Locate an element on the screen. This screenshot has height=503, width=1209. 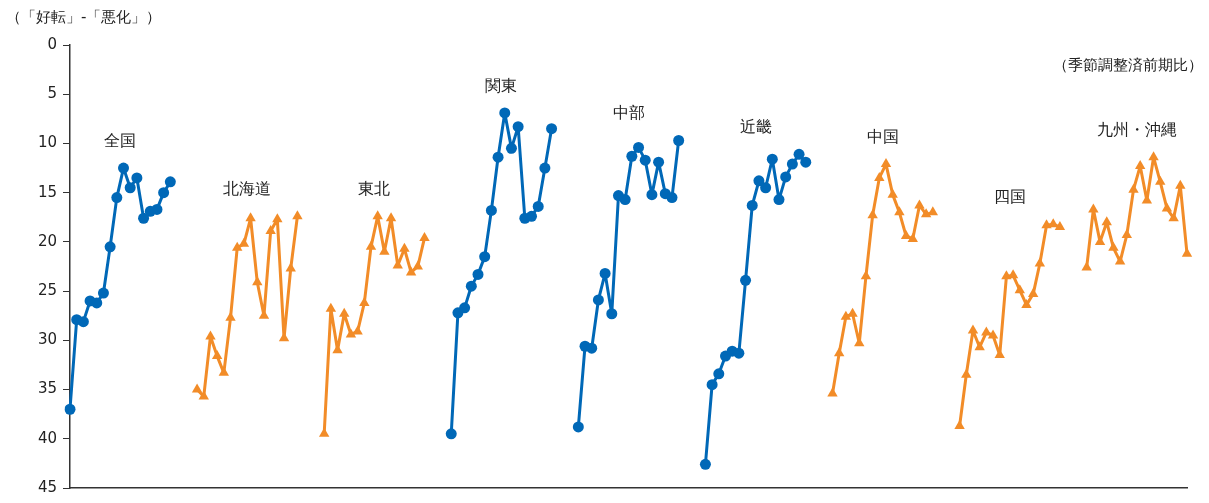
series-label: 全国 is located at coordinates (120, 141).